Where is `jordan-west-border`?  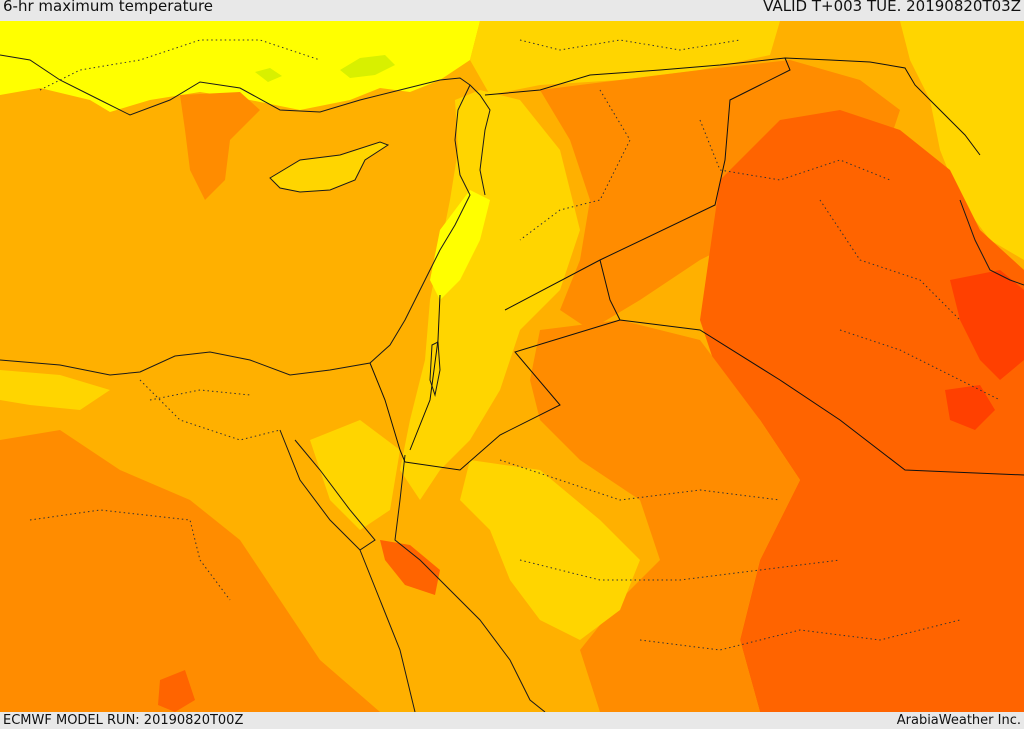 jordan-west-border is located at coordinates (425, 372).